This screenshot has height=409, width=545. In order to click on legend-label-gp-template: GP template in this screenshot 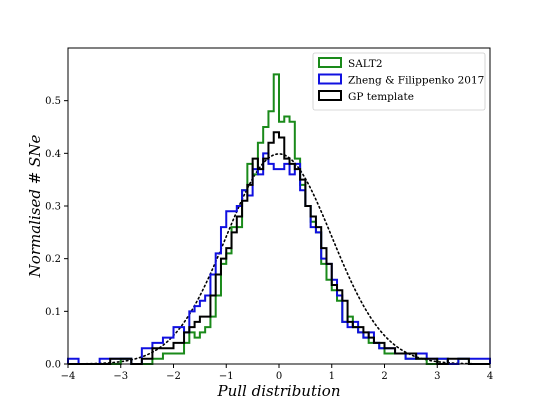, I will do `click(381, 97)`.